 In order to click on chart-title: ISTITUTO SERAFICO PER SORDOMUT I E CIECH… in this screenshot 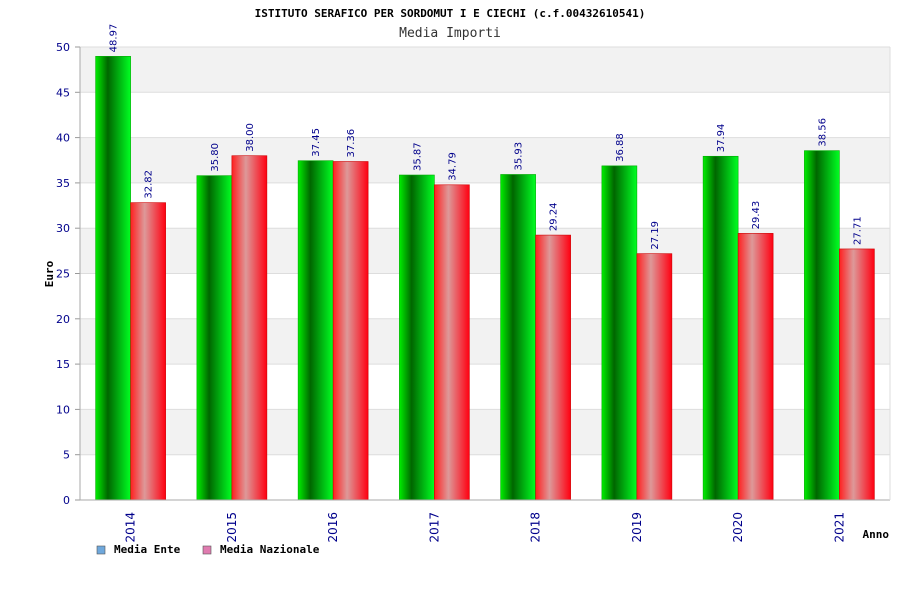, I will do `click(450, 13)`.